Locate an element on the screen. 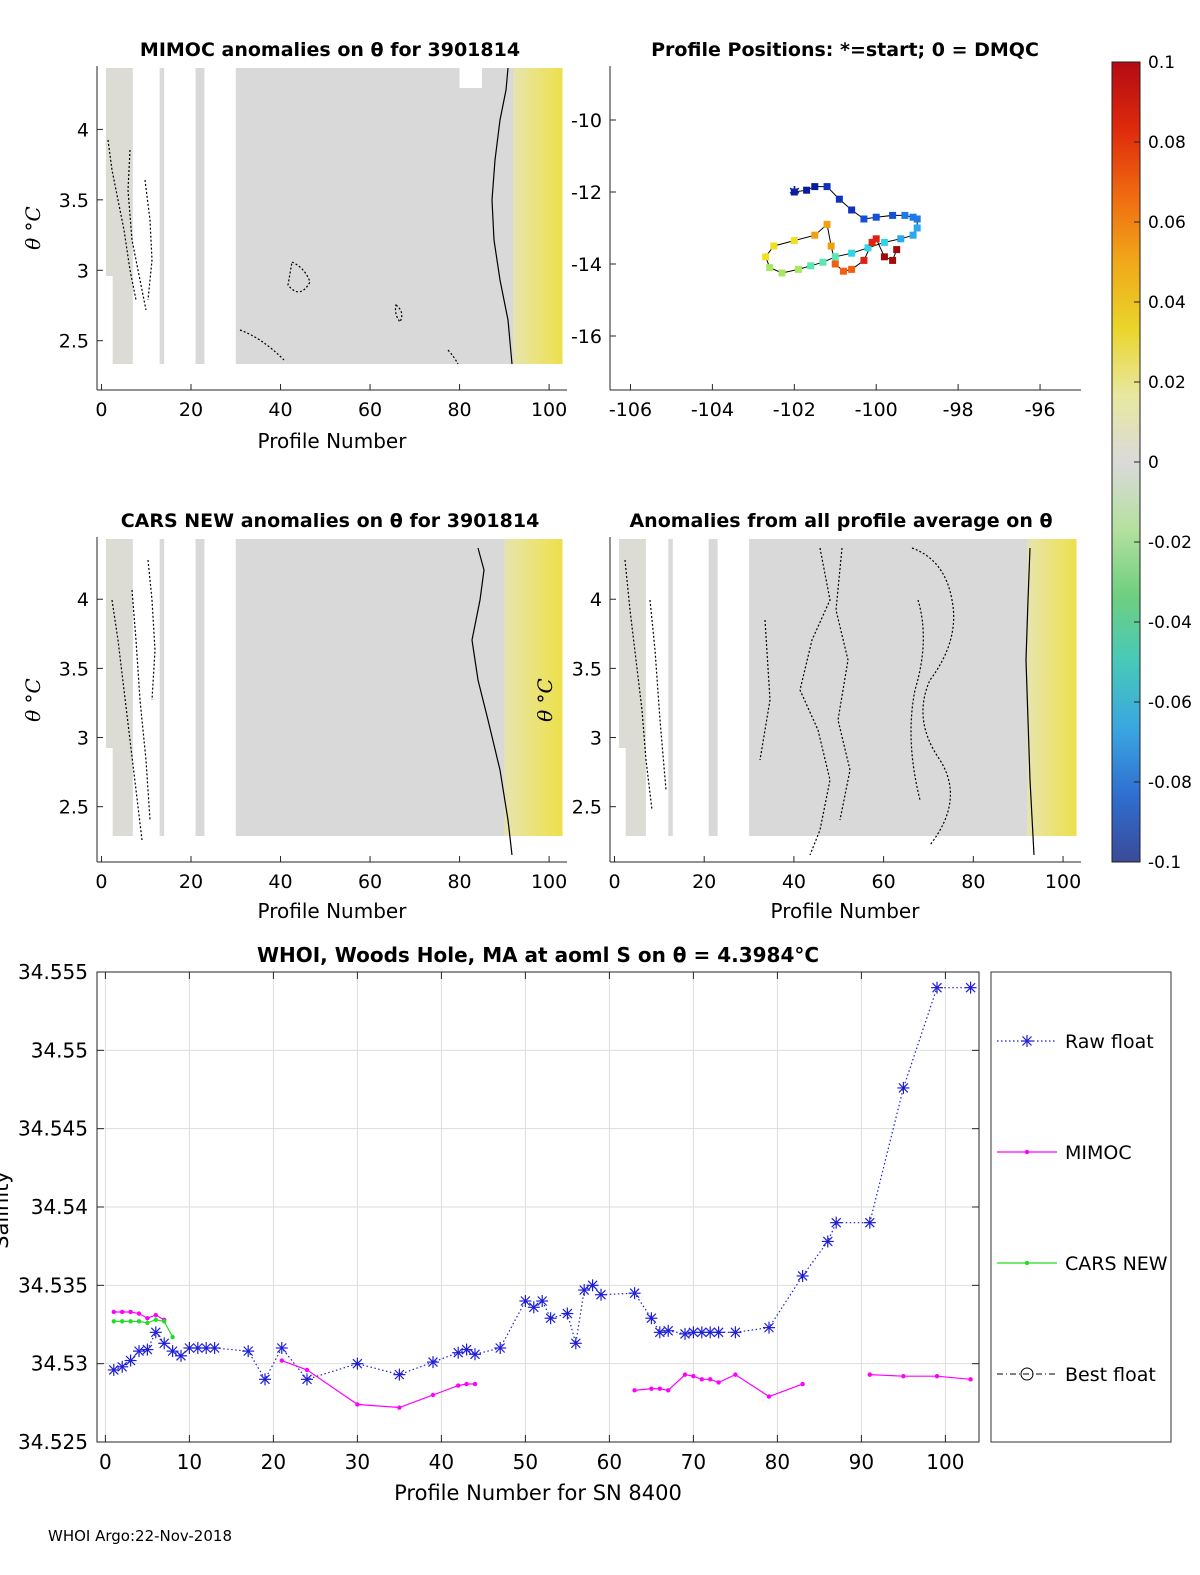 This screenshot has height=1575, width=1200. colorbar-tick-label: -0.06 is located at coordinates (1170, 703).